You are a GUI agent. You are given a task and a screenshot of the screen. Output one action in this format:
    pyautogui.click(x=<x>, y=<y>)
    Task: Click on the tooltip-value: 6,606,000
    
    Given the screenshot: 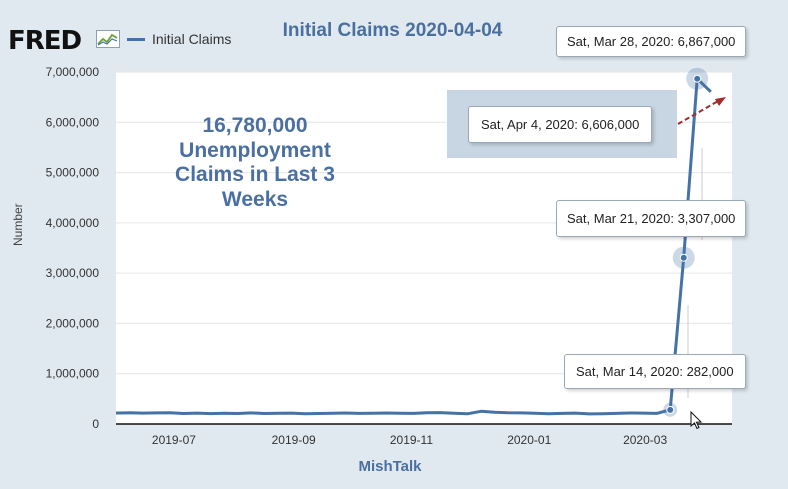 What is the action you would take?
    pyautogui.click(x=610, y=124)
    